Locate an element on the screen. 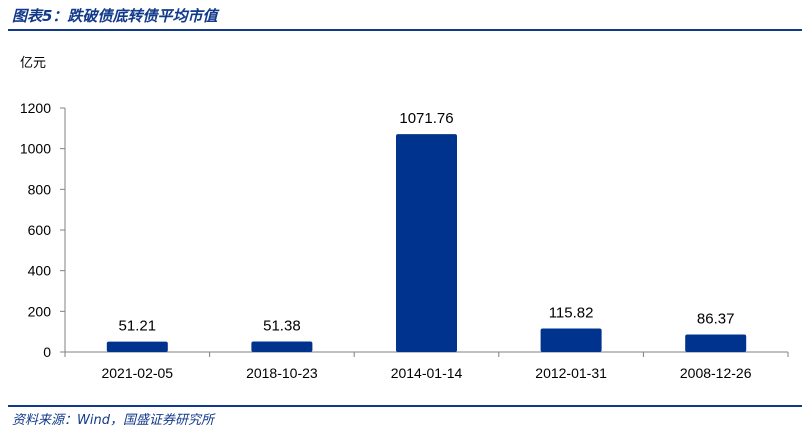 This screenshot has width=804, height=429. y-tick-label: 200 is located at coordinates (40, 311).